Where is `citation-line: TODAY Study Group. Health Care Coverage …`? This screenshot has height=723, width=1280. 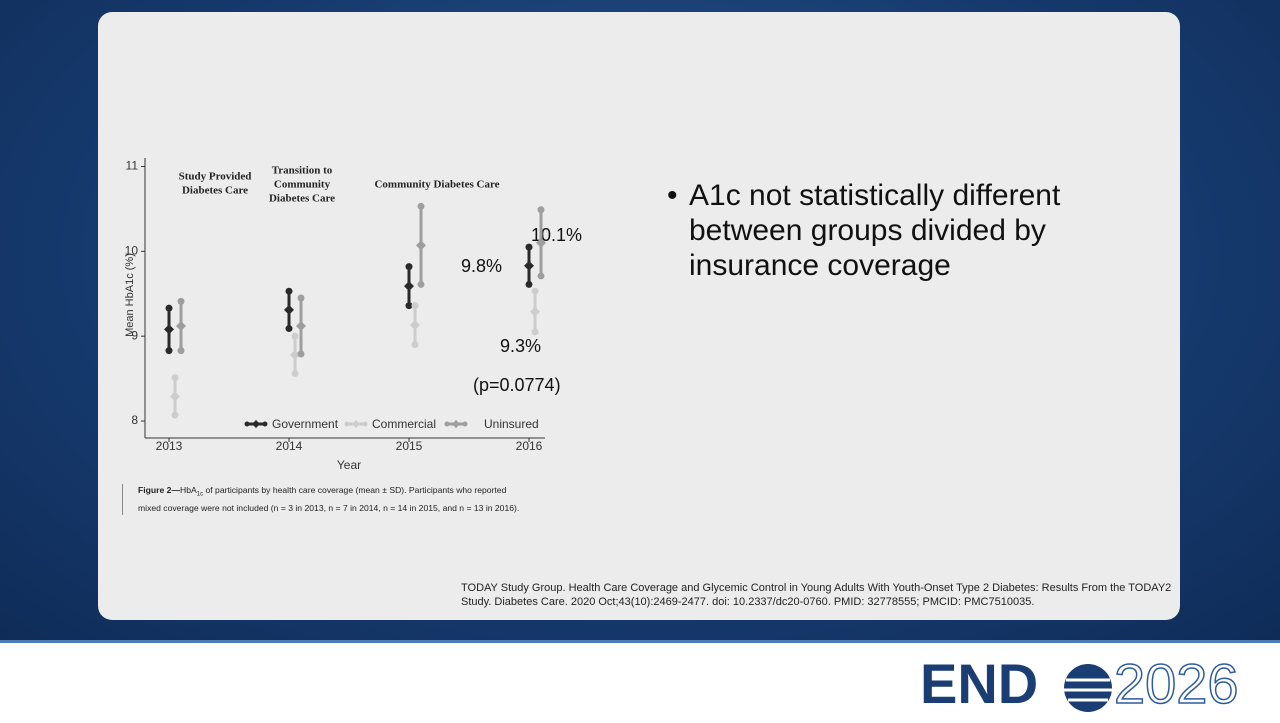
citation-line: TODAY Study Group. Health Care Coverage … is located at coordinates (816, 588).